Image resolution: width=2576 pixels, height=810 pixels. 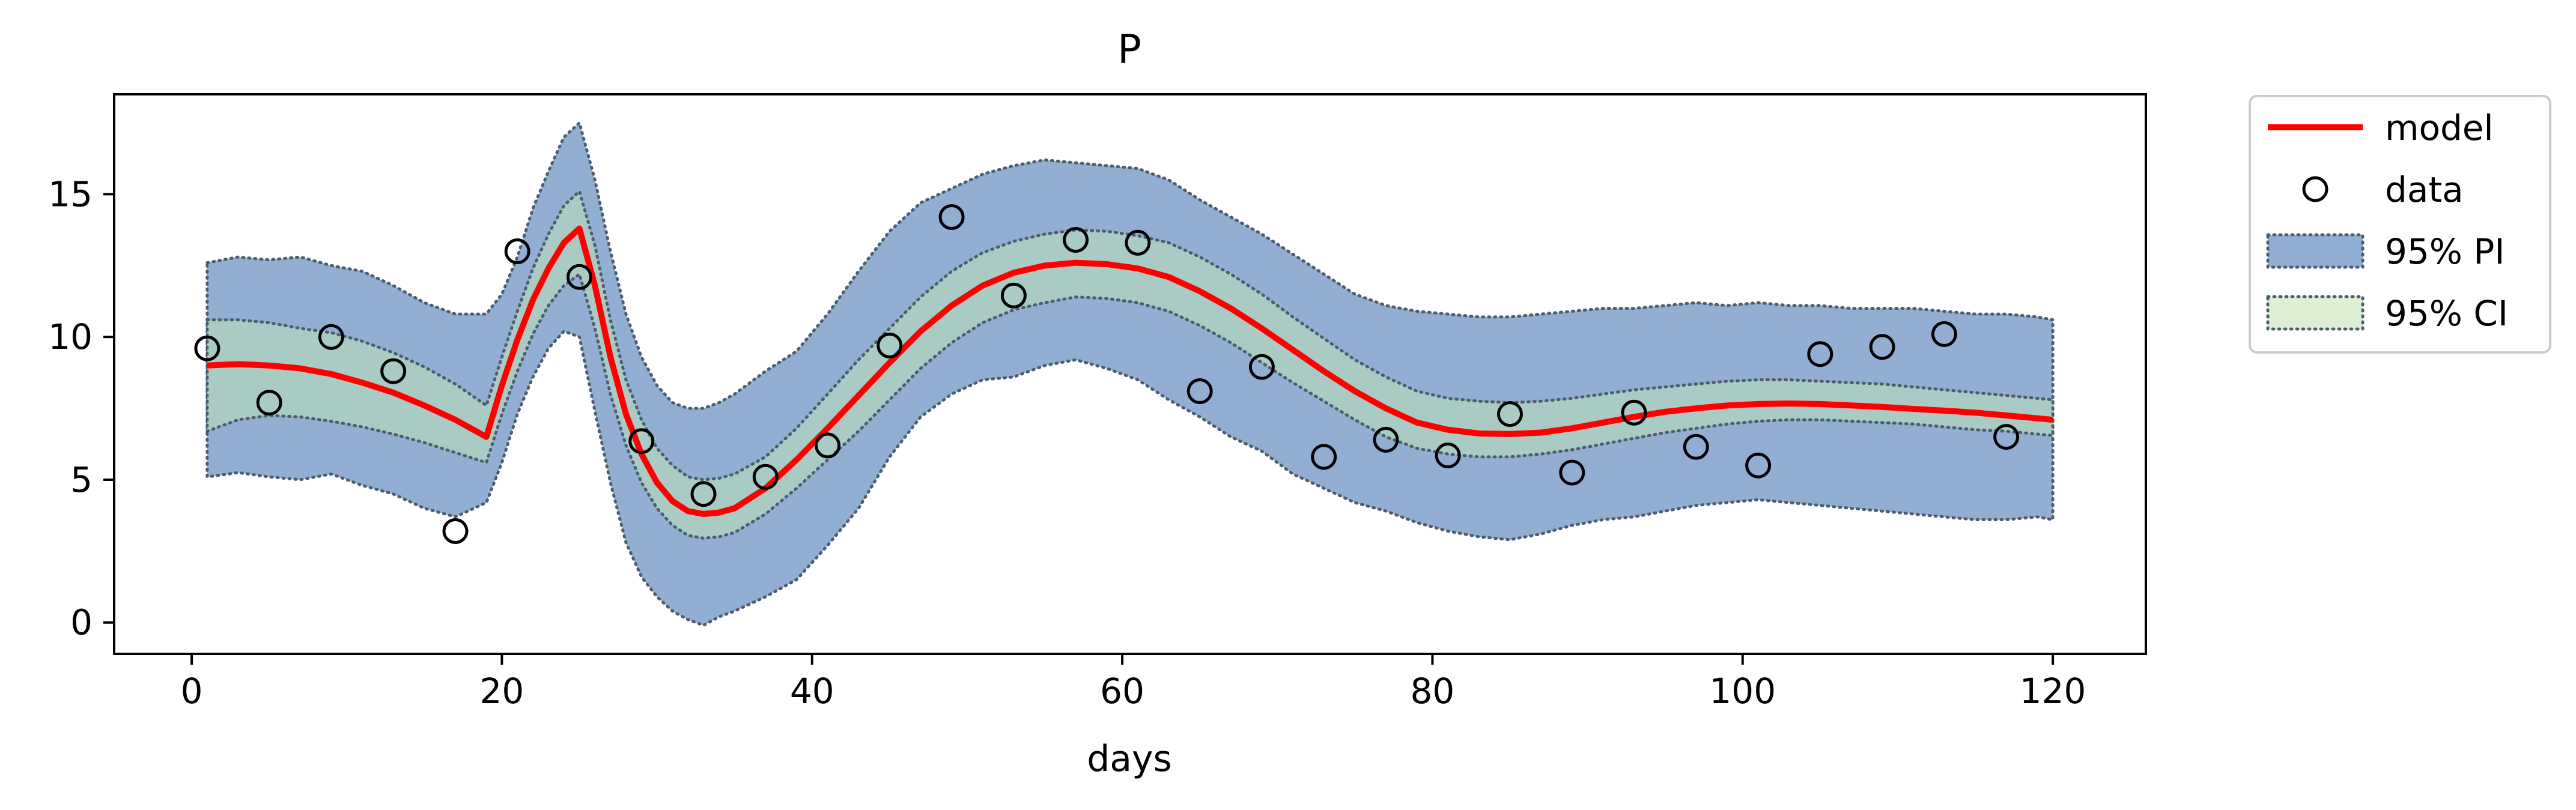 What do you see at coordinates (1122, 691) in the screenshot?
I see `x-tick-label: 60` at bounding box center [1122, 691].